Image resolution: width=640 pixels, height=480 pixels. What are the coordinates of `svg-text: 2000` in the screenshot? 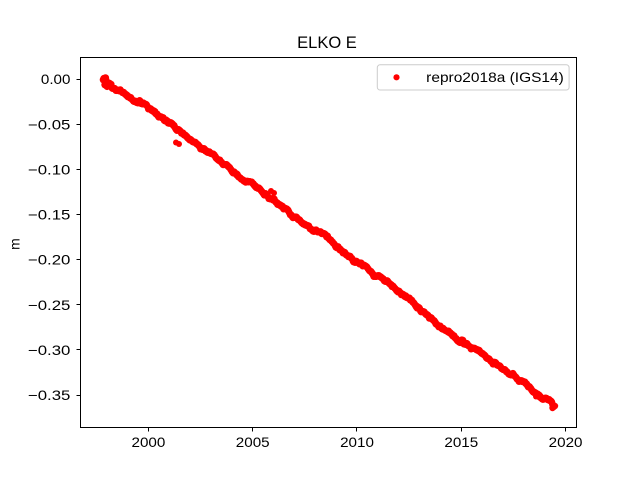 It's located at (149, 442).